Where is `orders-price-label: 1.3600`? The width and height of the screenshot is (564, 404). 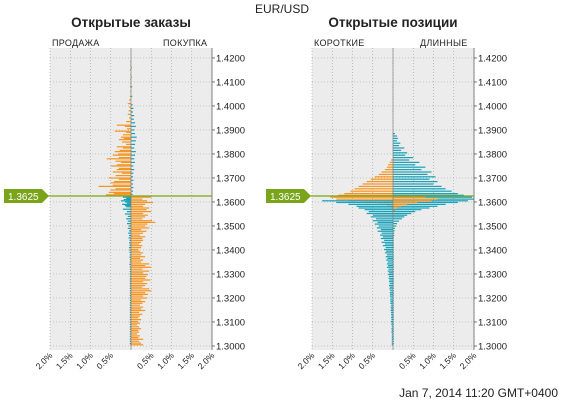 orders-price-label: 1.3600 is located at coordinates (230, 203).